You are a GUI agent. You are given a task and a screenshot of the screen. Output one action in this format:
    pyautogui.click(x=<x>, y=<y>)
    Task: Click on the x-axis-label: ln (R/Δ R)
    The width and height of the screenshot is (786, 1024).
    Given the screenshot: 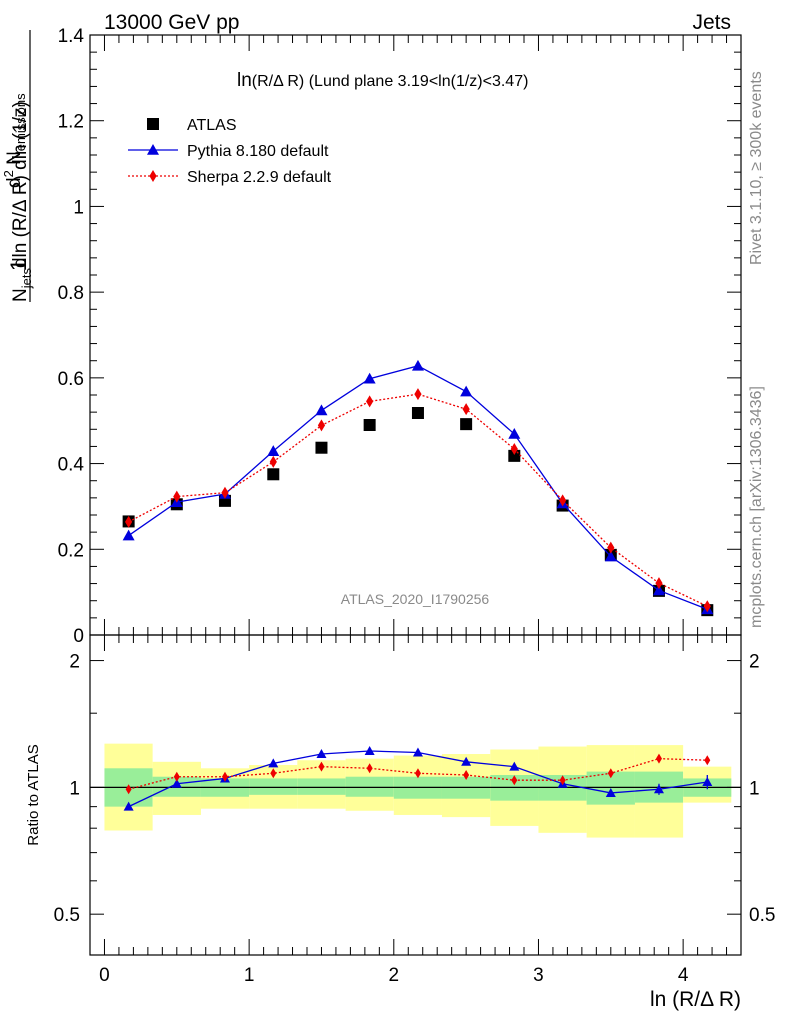 What is the action you would take?
    pyautogui.click(x=695, y=999)
    